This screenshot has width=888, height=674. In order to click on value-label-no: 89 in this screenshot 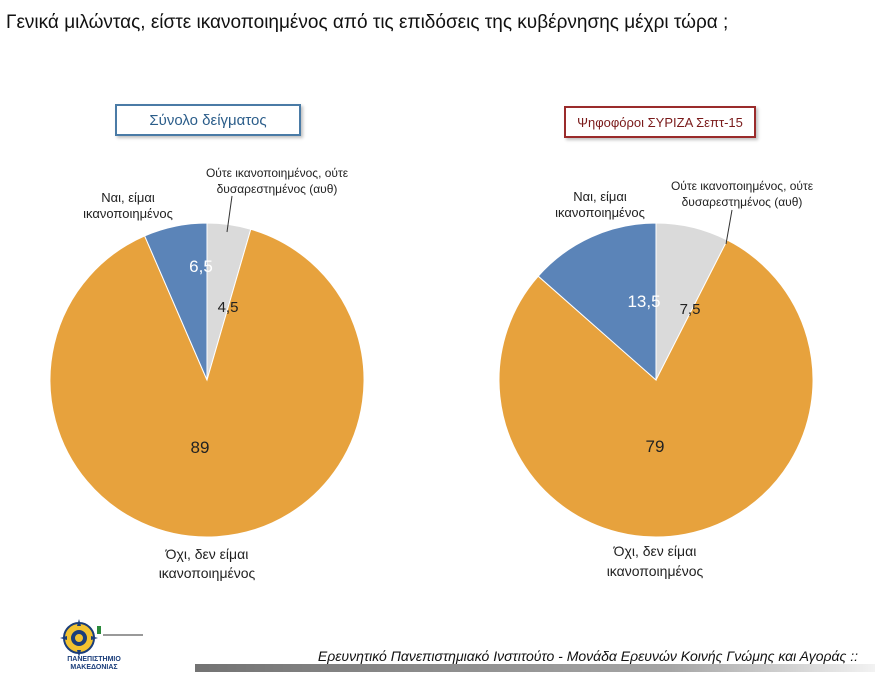, I will do `click(200, 447)`.